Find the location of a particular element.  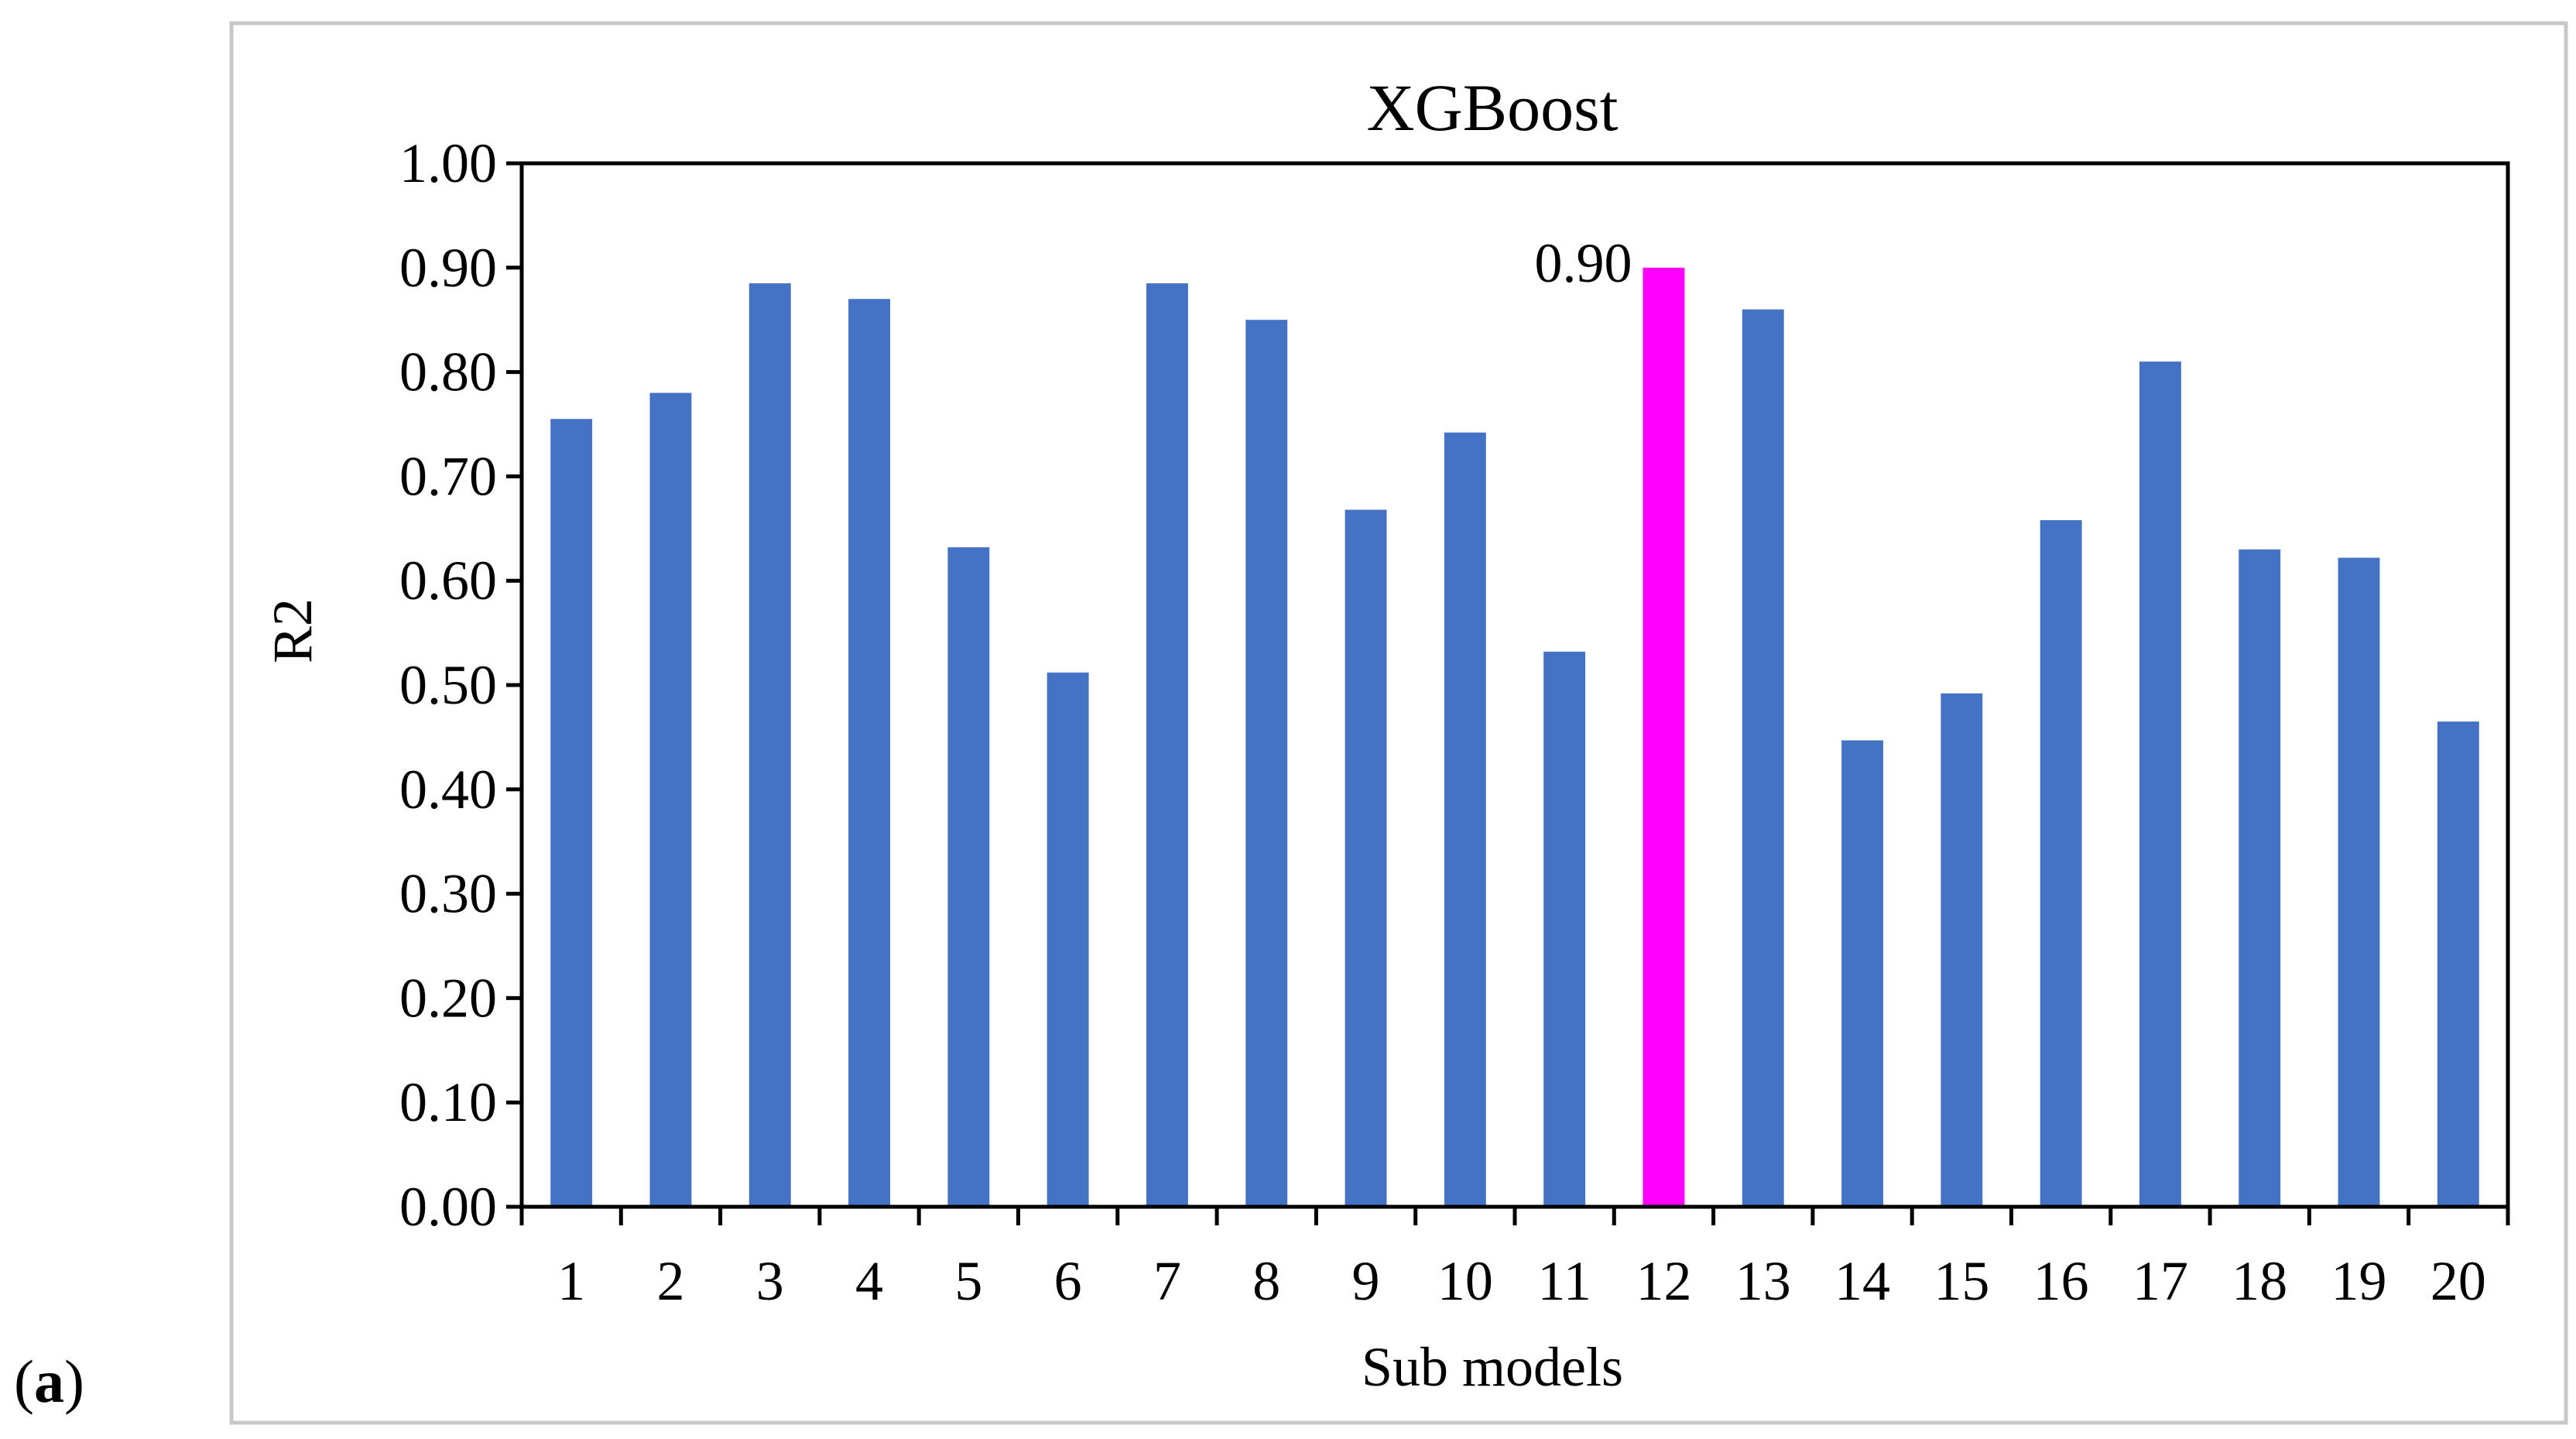

y-tick-label: 0.30 is located at coordinates (448, 894).